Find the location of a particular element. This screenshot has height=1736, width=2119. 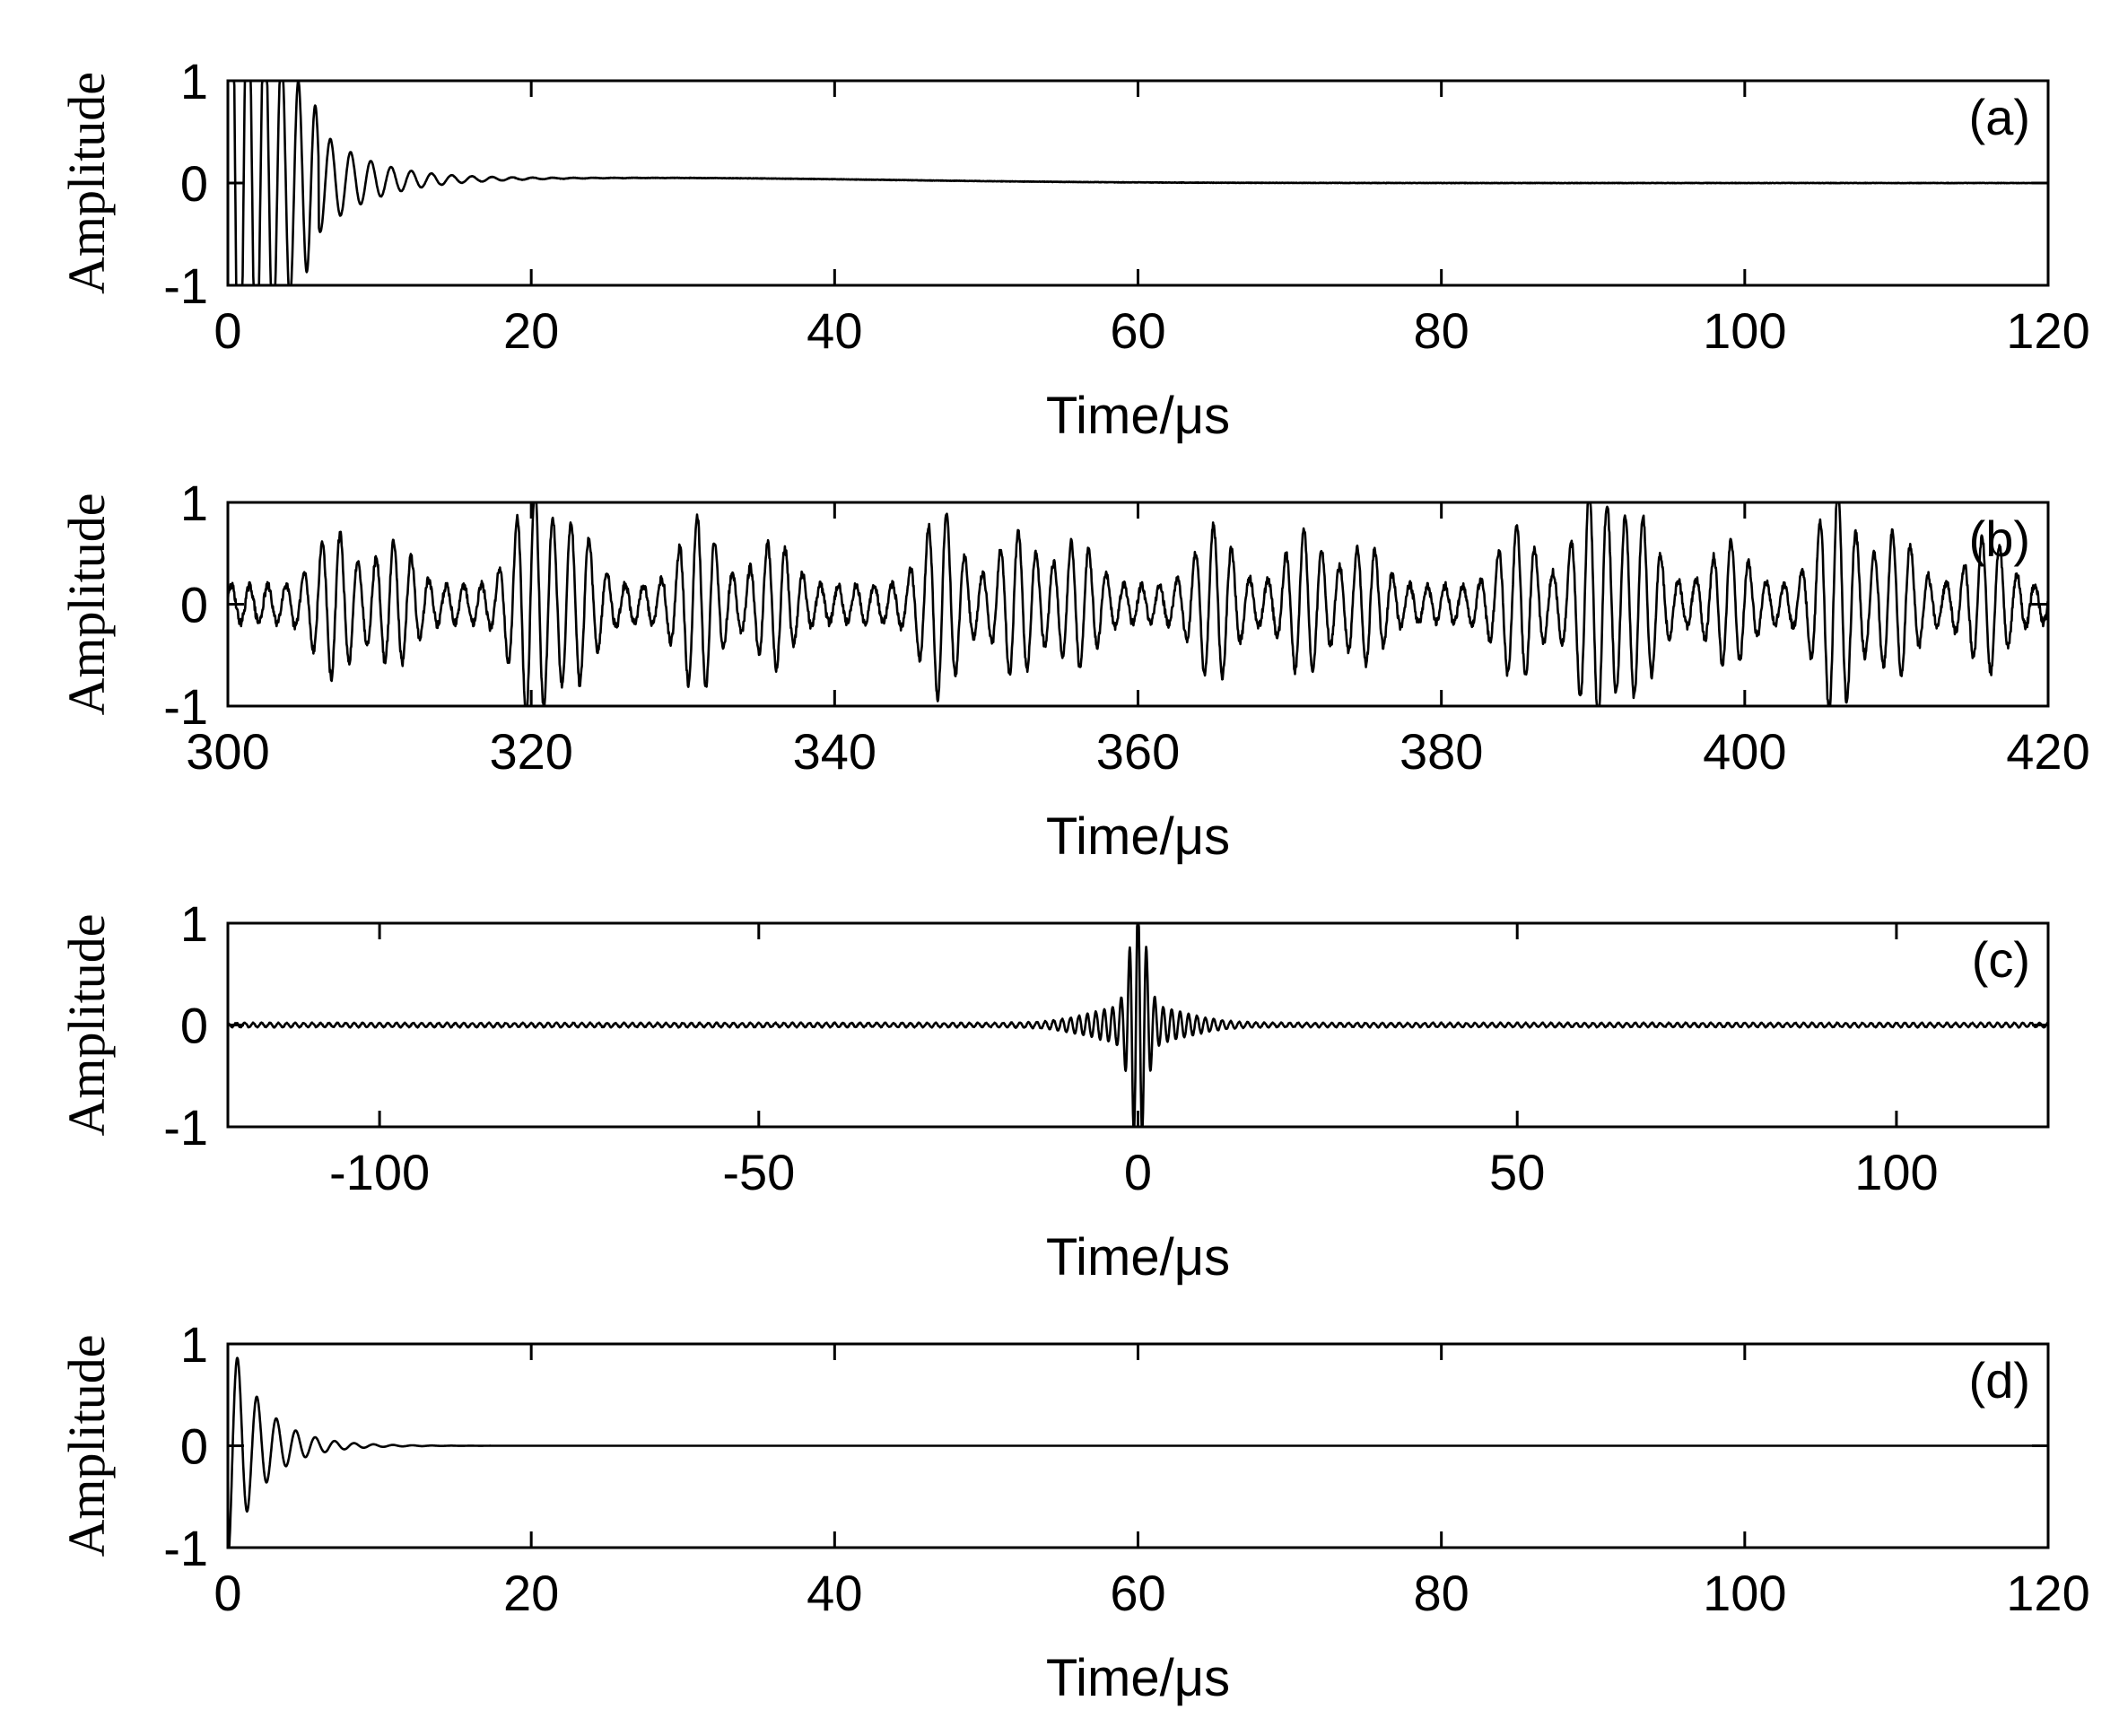

x-tick-label: 400 is located at coordinates (1745, 752).